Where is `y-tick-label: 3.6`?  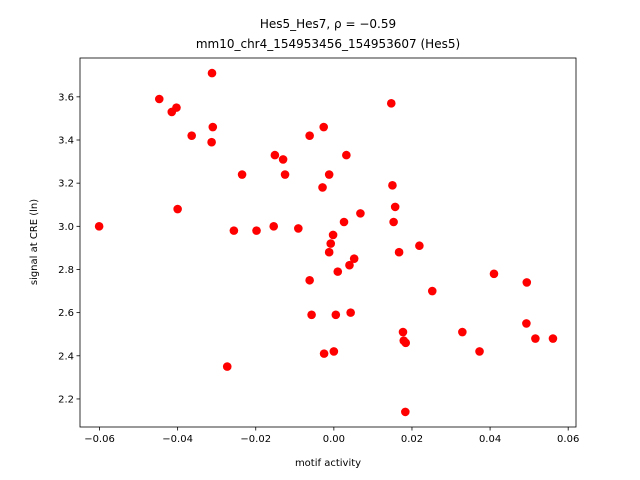
y-tick-label: 3.6 is located at coordinates (66, 97).